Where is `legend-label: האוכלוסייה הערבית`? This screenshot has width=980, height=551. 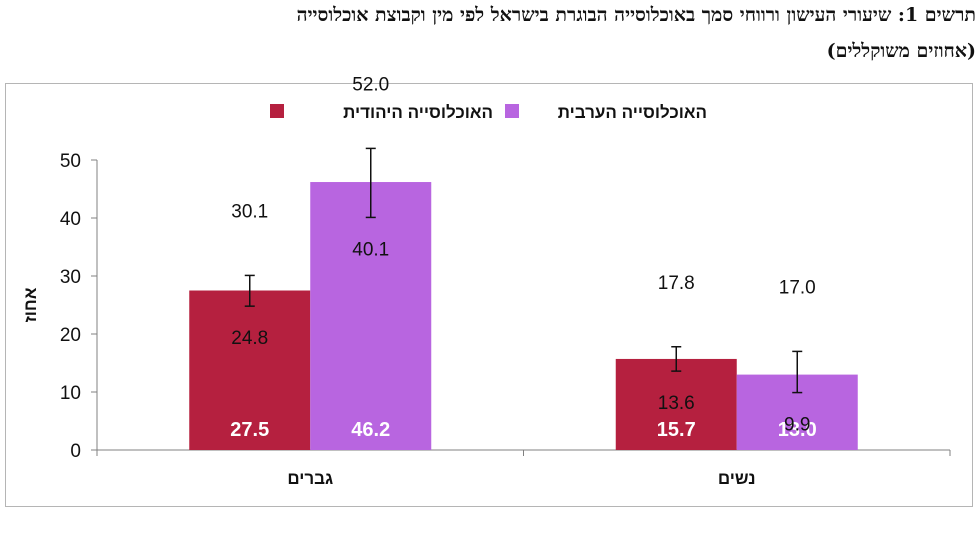 legend-label: האוכלוסייה הערבית is located at coordinates (632, 112).